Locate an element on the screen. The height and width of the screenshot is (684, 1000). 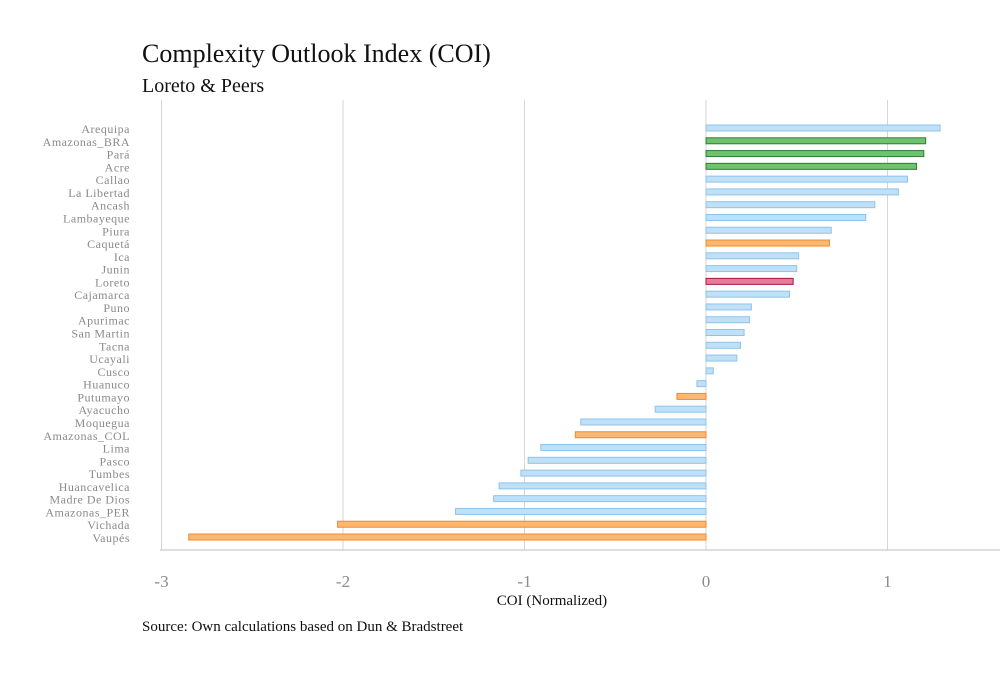
bar-huancavelica is located at coordinates (602, 486).